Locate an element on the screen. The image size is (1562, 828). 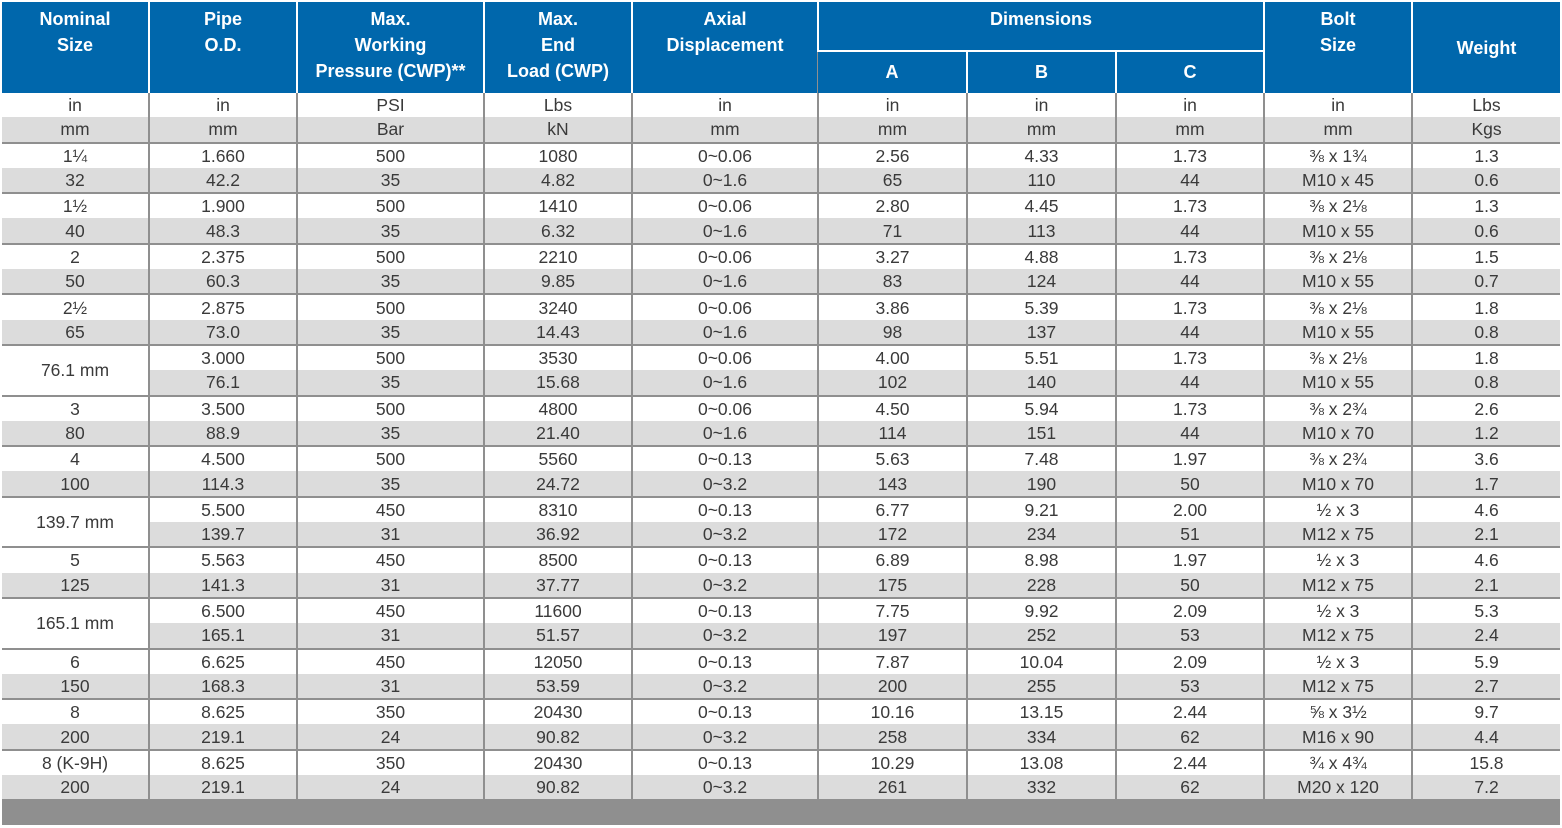
nominal-size-cell: 8 (K-9H) is located at coordinates (75, 762).